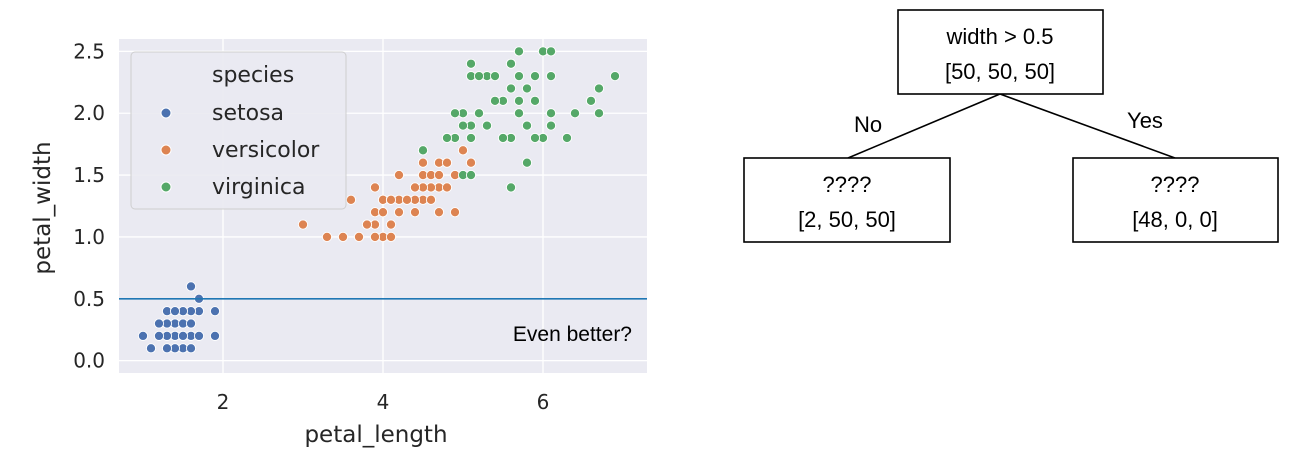  I want to click on y-tick-label: 2.0, so click(89, 113).